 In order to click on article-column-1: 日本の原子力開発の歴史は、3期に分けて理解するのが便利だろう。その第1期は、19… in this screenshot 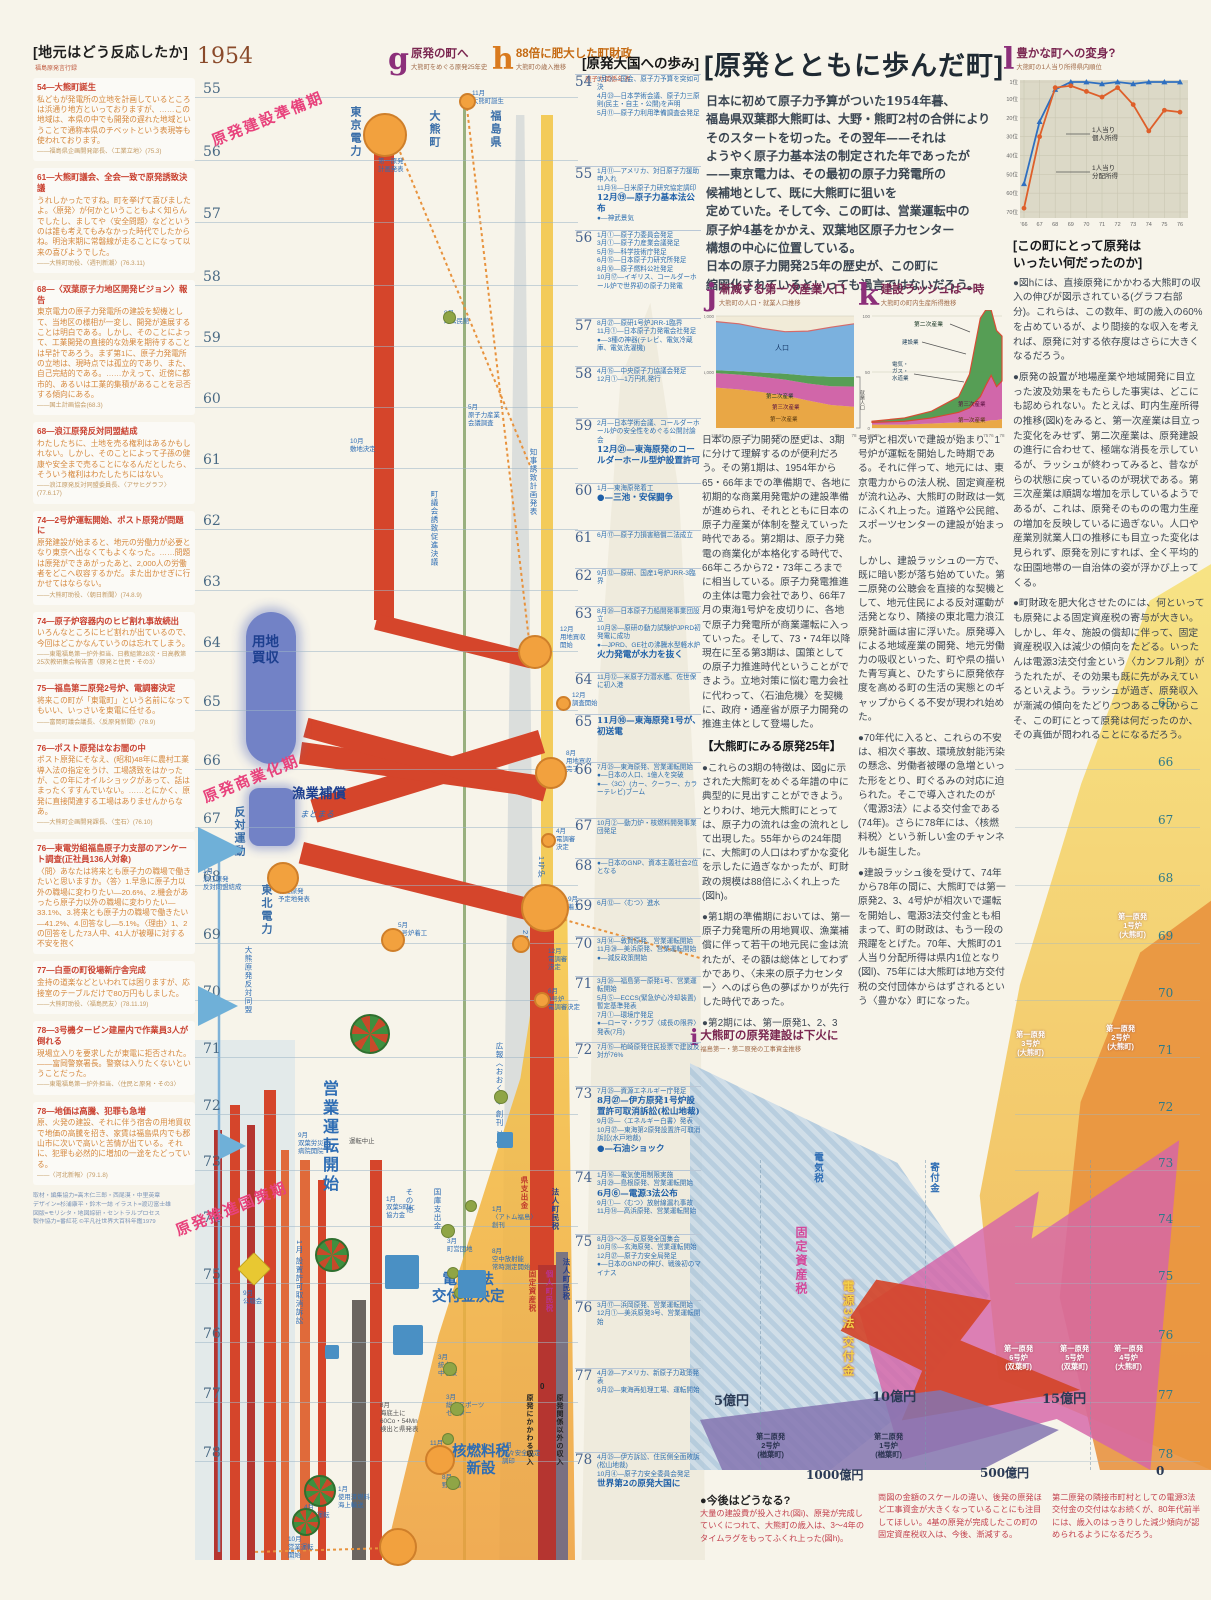, I will do `click(777, 736)`.